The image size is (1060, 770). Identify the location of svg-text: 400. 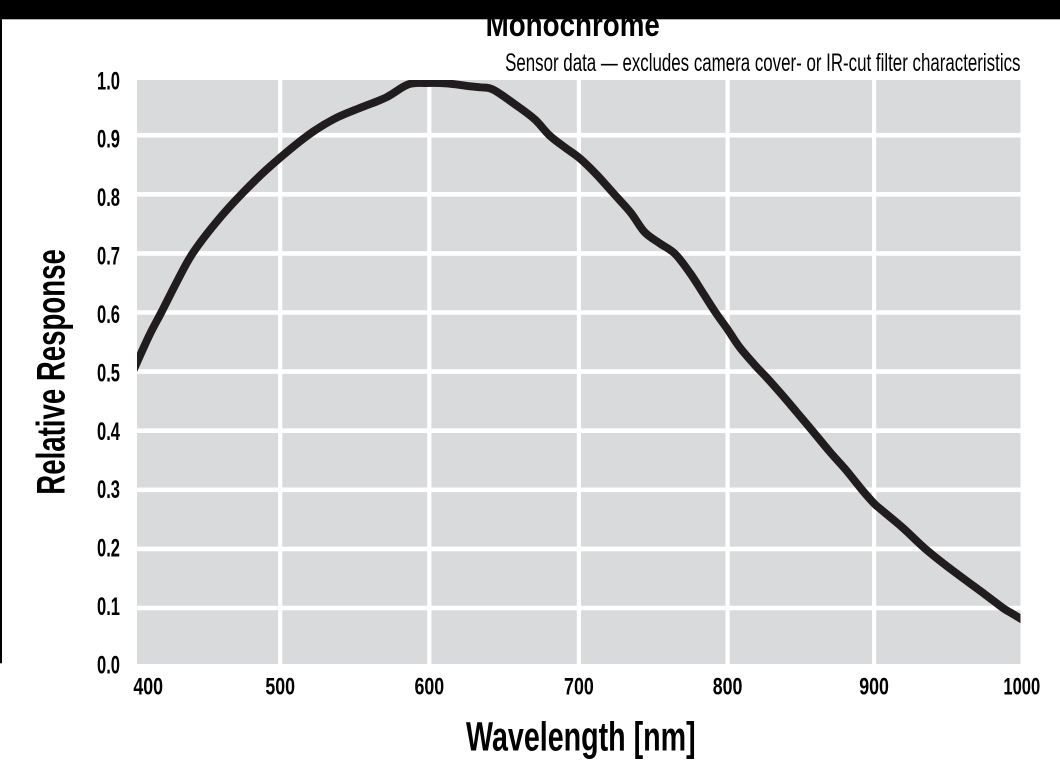
(148, 686).